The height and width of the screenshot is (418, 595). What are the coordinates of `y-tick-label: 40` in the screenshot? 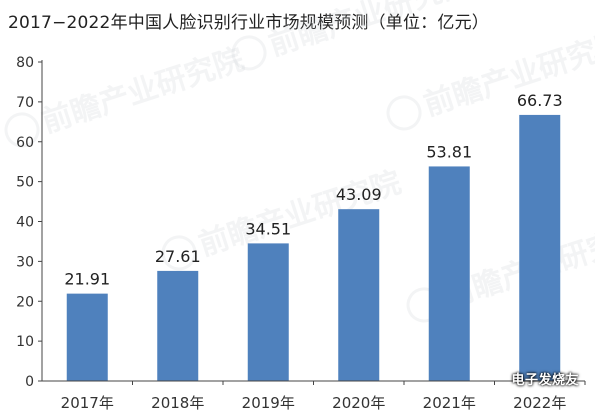 It's located at (25, 223).